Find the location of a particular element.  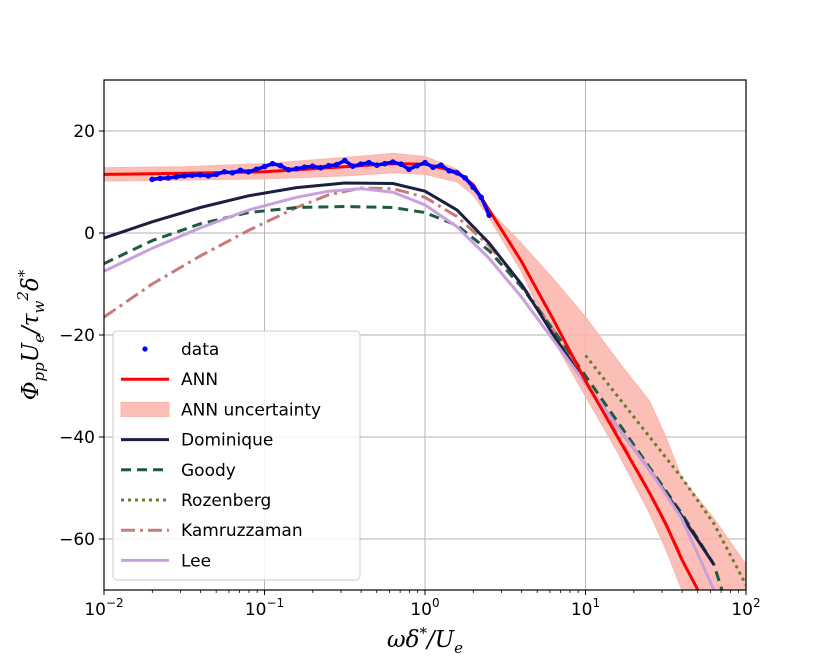

legend-label-goody: Goody is located at coordinates (208, 471).